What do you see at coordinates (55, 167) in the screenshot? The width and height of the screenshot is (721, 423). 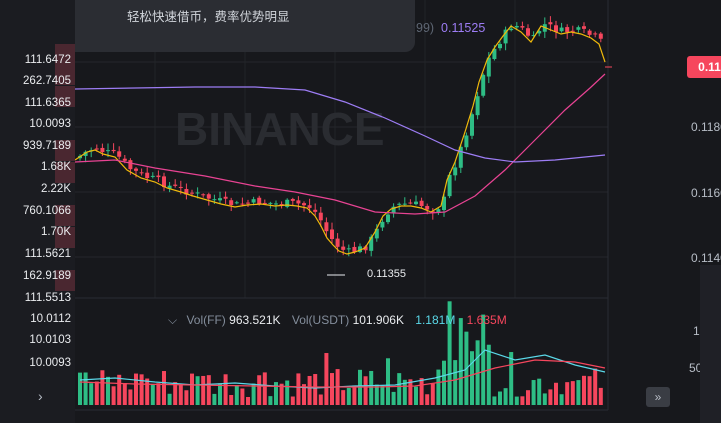 I see `orderbook-value: 1.68K` at bounding box center [55, 167].